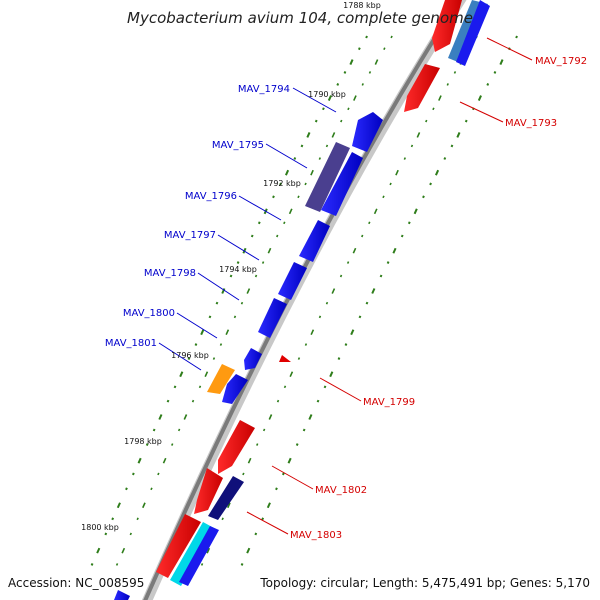 Image resolution: width=600 pixels, height=600 pixels. What do you see at coordinates (122, 595) in the screenshot?
I see `gene-arrow-blue-bottom` at bounding box center [122, 595].